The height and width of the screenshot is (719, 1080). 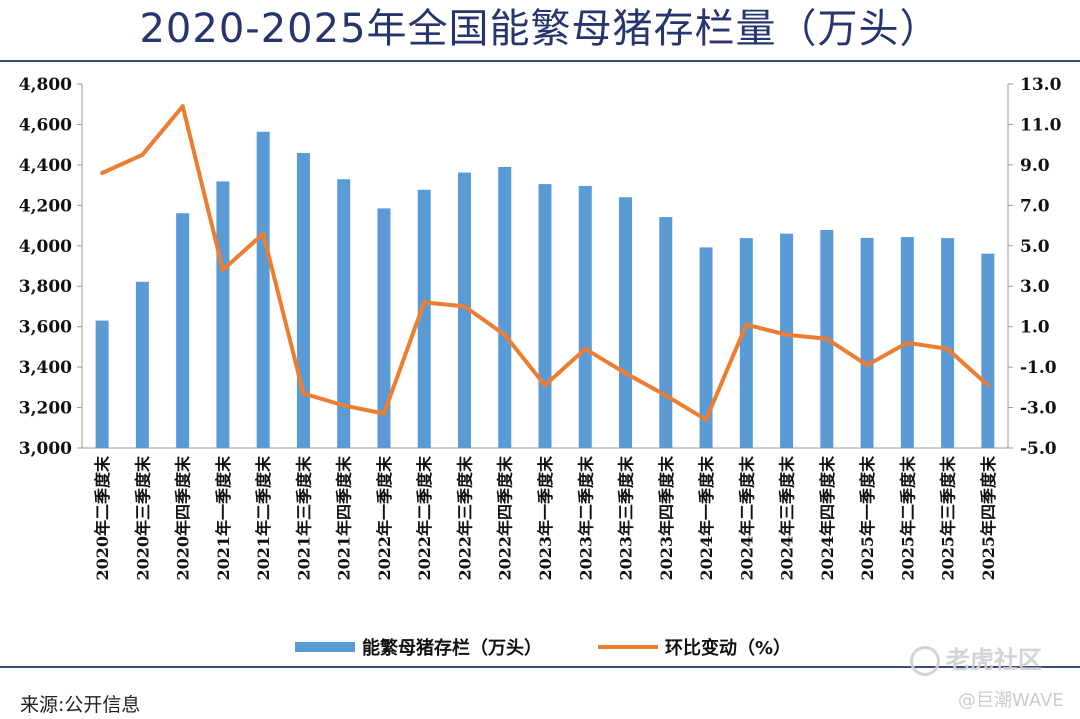 What do you see at coordinates (45, 409) in the screenshot?
I see `left-tick-label: 3,200` at bounding box center [45, 409].